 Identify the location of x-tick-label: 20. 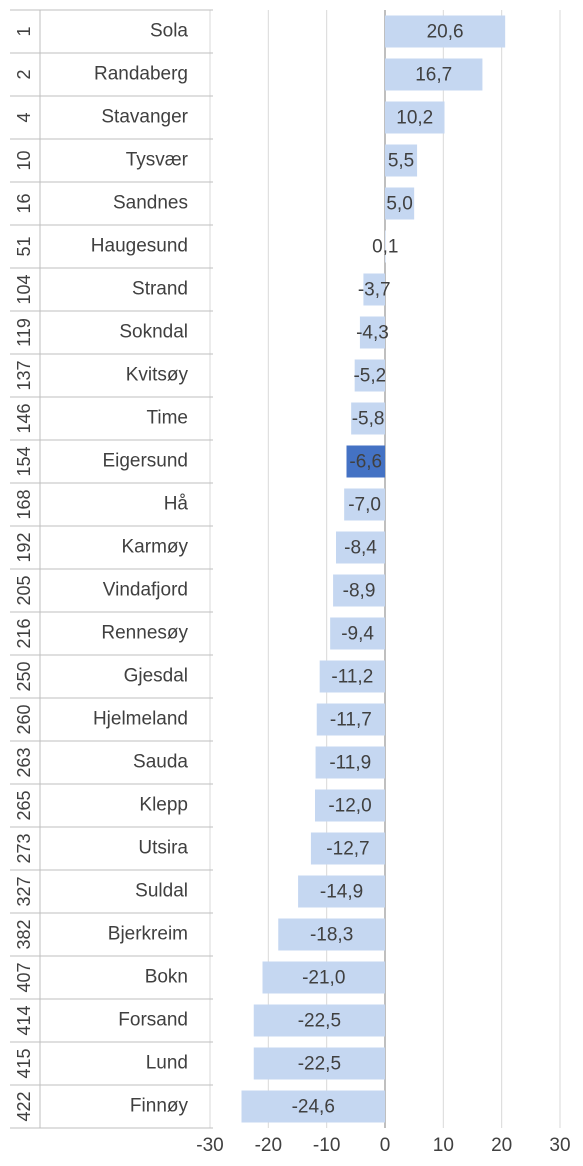
(501, 1145).